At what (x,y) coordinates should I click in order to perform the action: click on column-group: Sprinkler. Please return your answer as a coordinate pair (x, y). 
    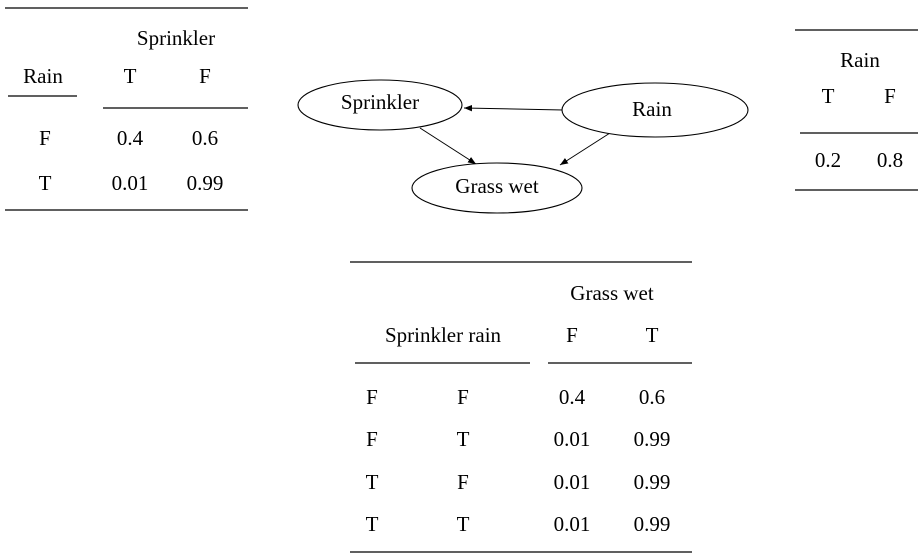
    Looking at the image, I should click on (176, 38).